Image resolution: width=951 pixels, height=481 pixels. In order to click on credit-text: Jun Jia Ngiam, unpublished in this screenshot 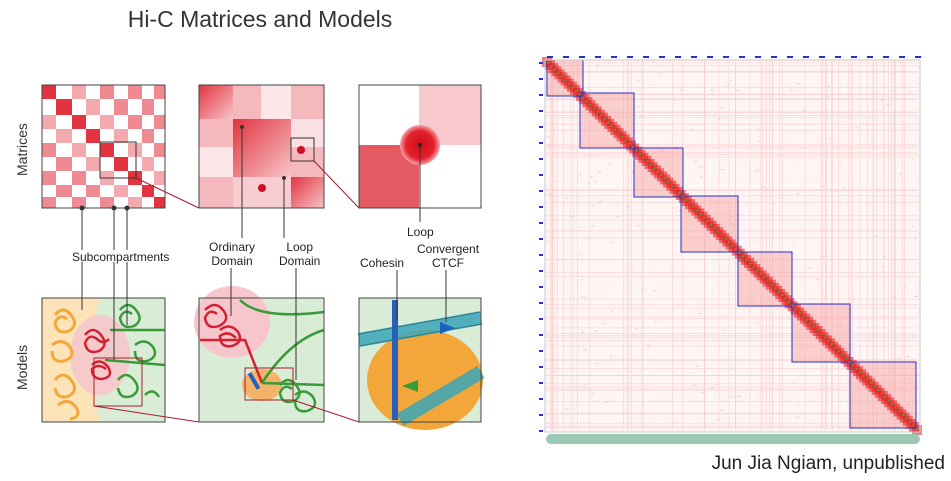, I will do `click(828, 463)`.